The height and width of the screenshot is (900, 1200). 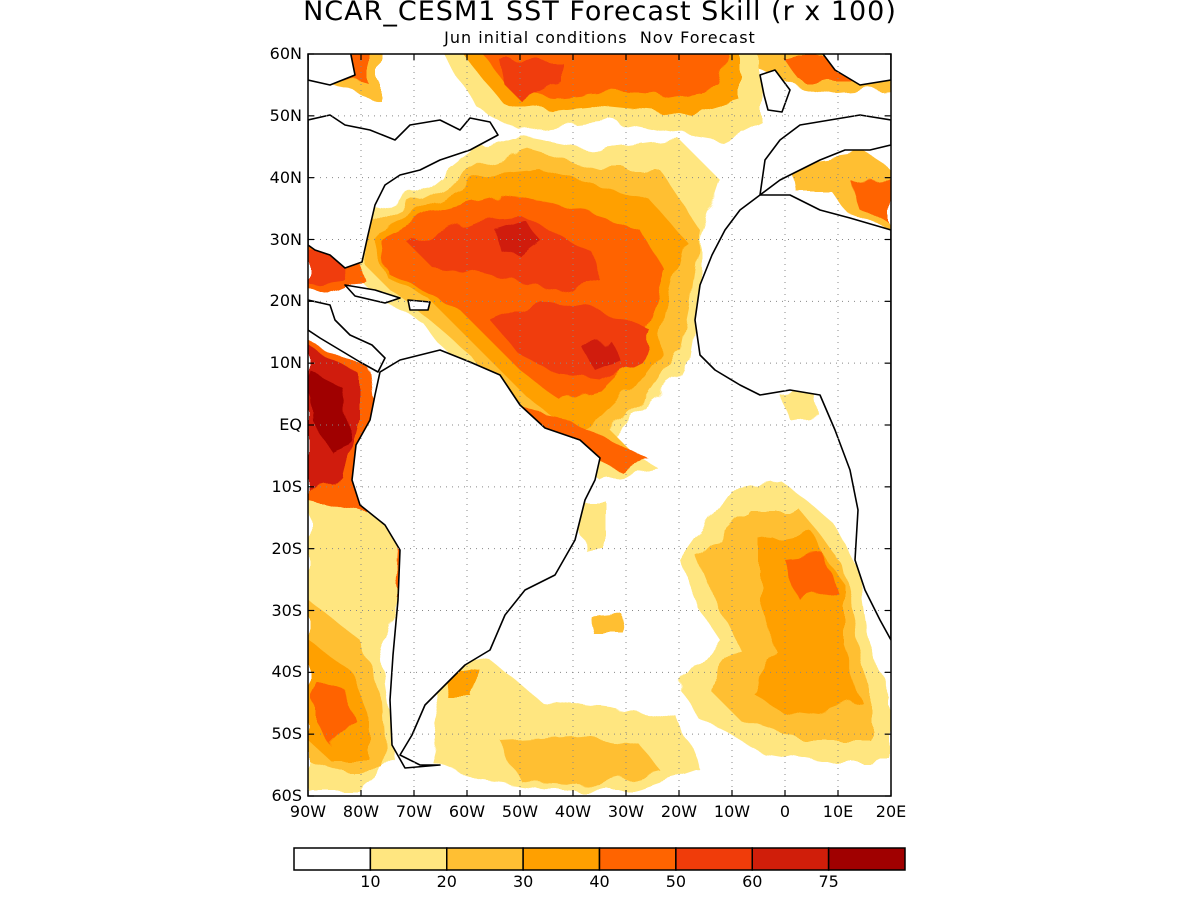 I want to click on skill-area-mediterranean-core, so click(x=870, y=200).